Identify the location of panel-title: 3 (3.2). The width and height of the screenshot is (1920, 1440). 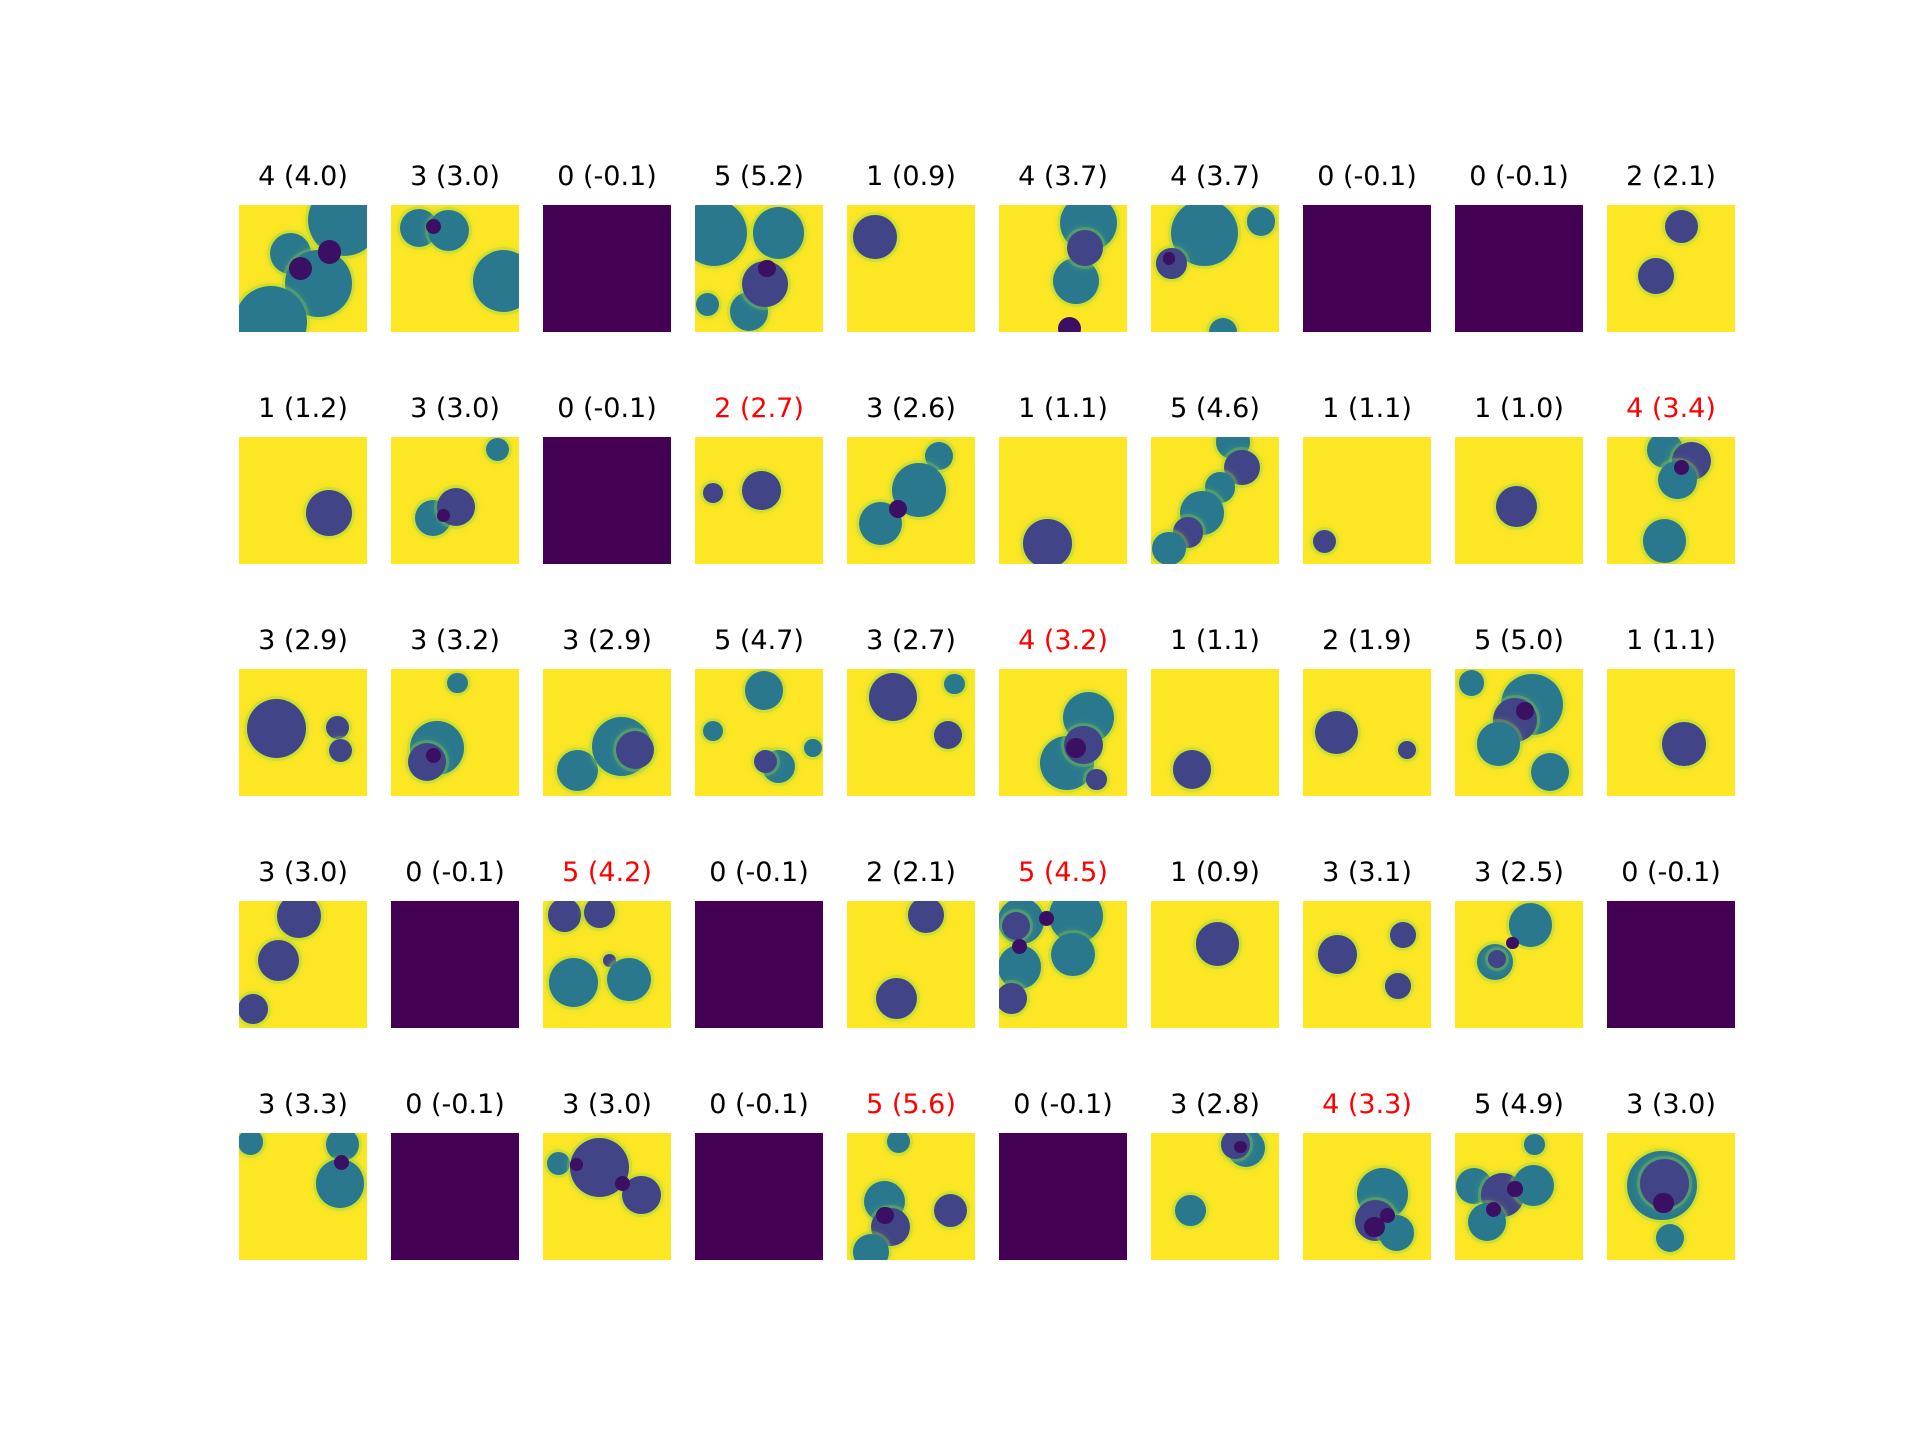
(455, 640).